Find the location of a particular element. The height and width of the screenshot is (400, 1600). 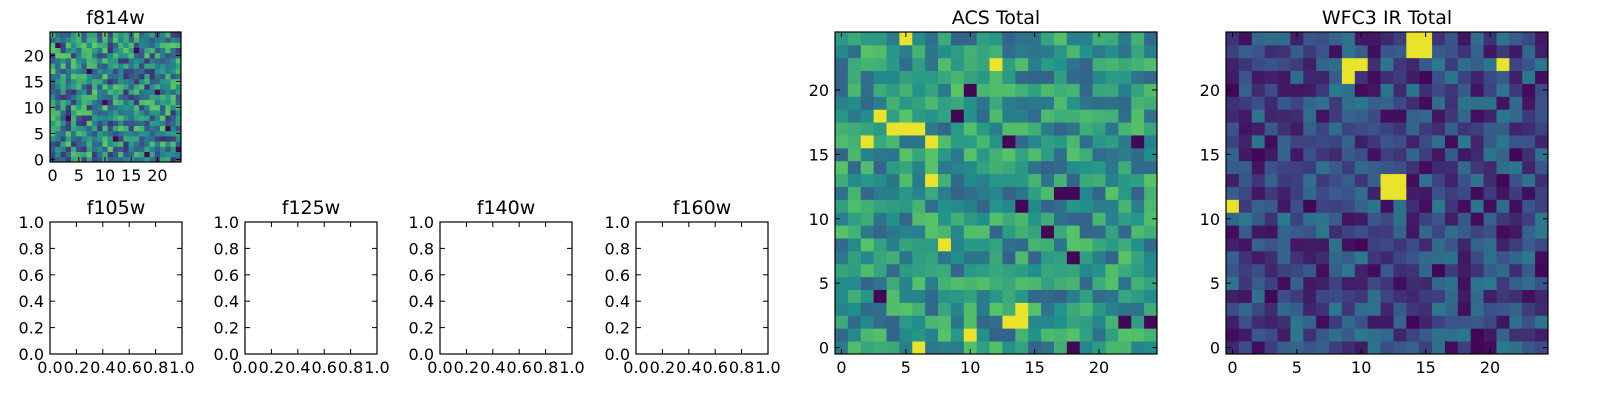

x-tick-label: 5 is located at coordinates (79, 175).